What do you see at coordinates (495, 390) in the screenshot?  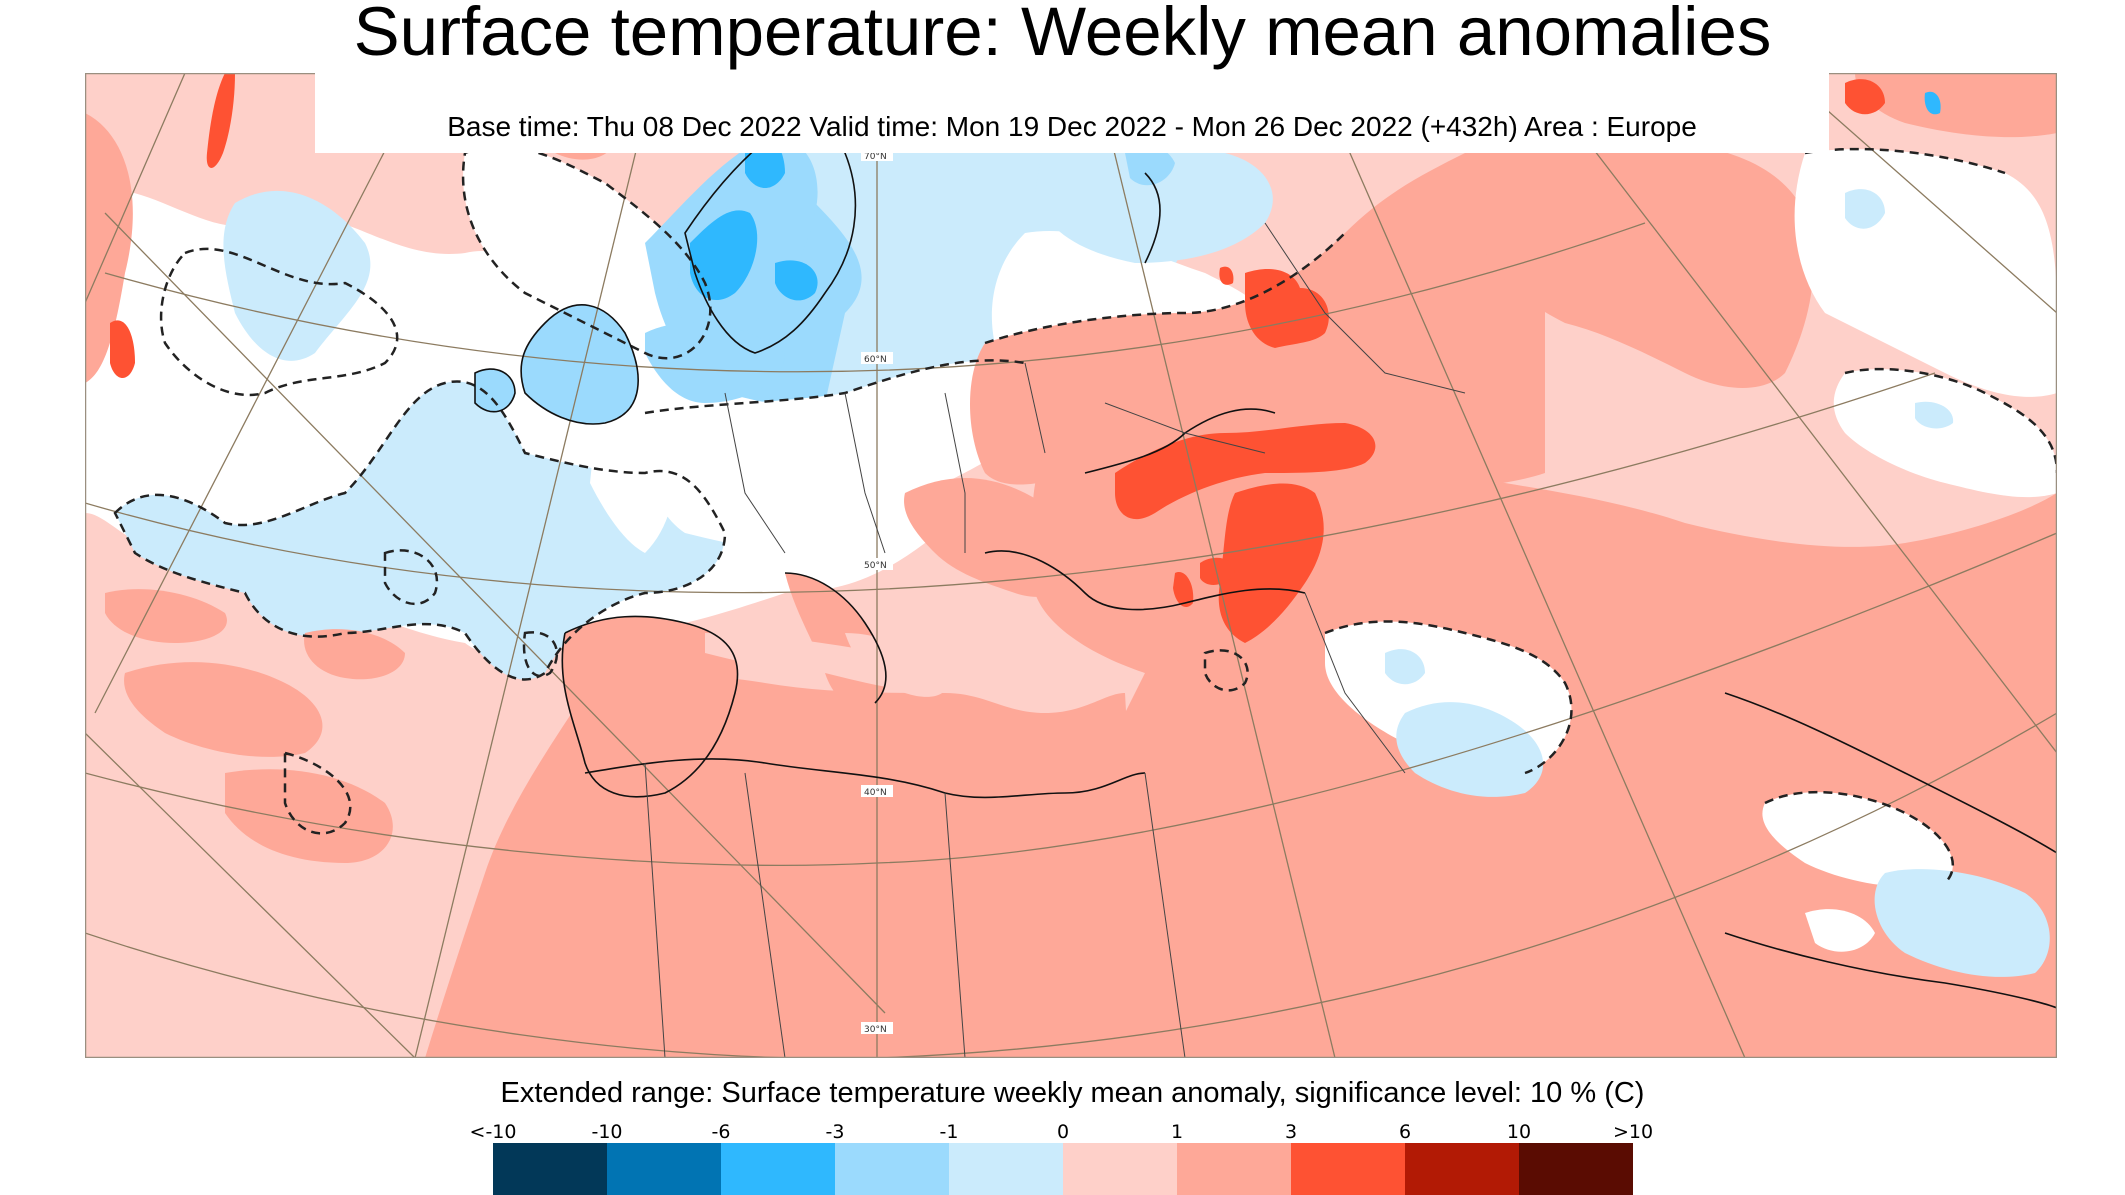 I see `ireland-cold` at bounding box center [495, 390].